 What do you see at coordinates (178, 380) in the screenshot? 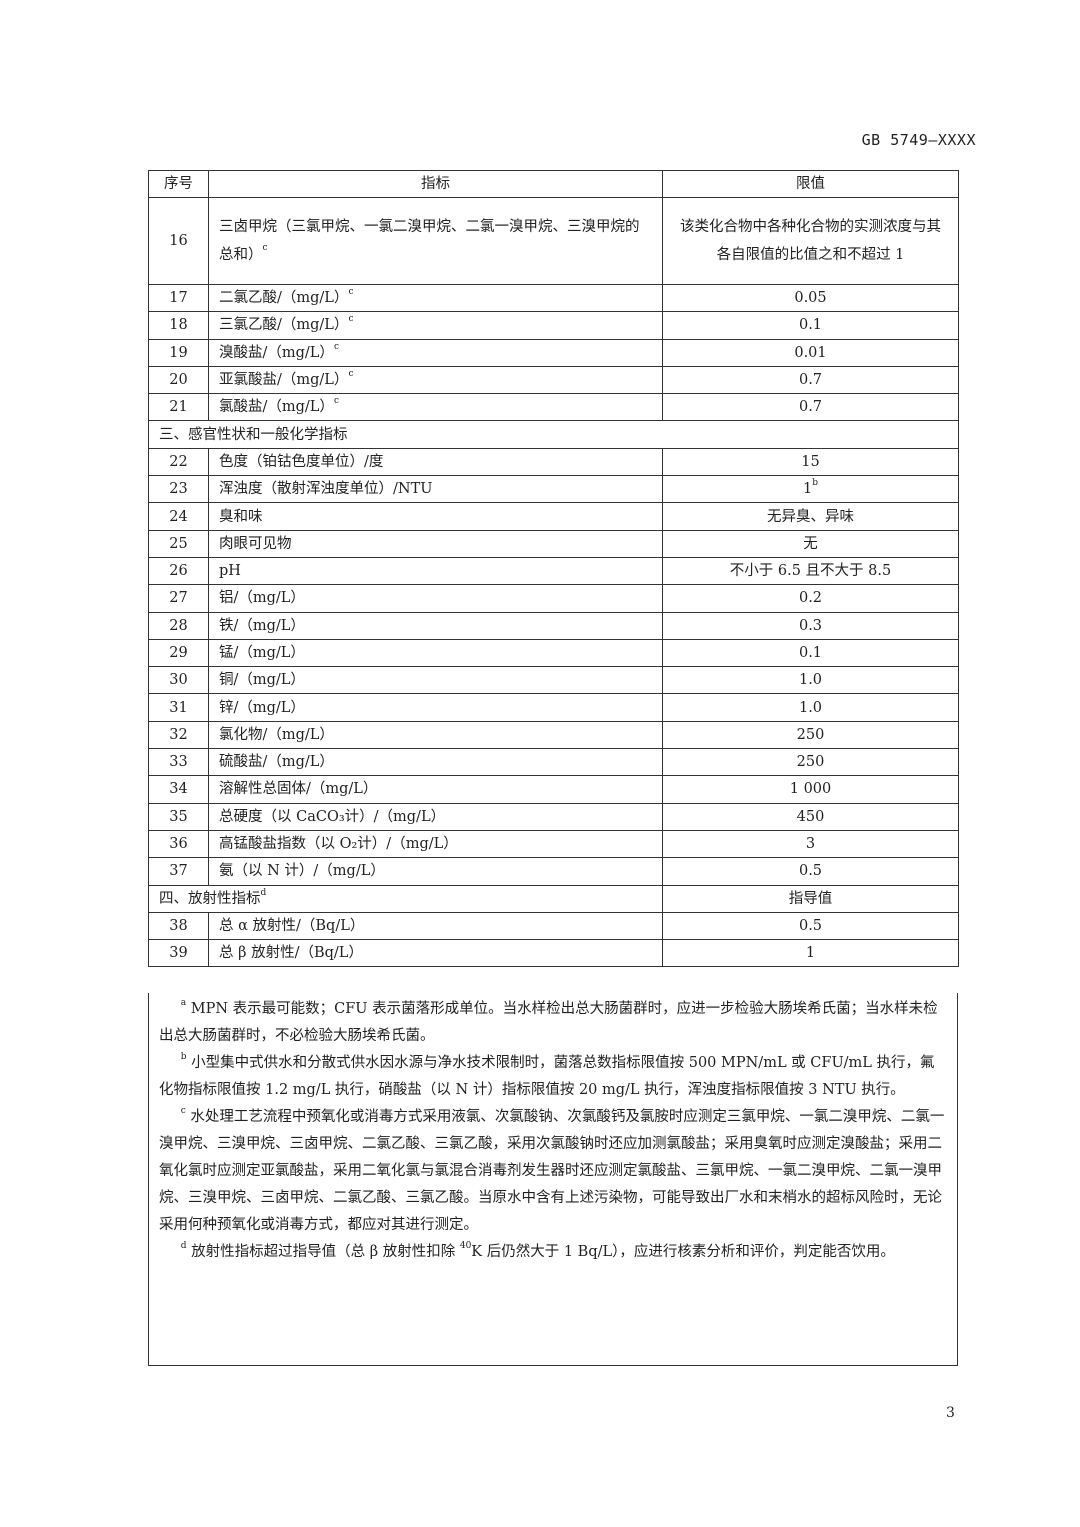
I see `row-number: 20` at bounding box center [178, 380].